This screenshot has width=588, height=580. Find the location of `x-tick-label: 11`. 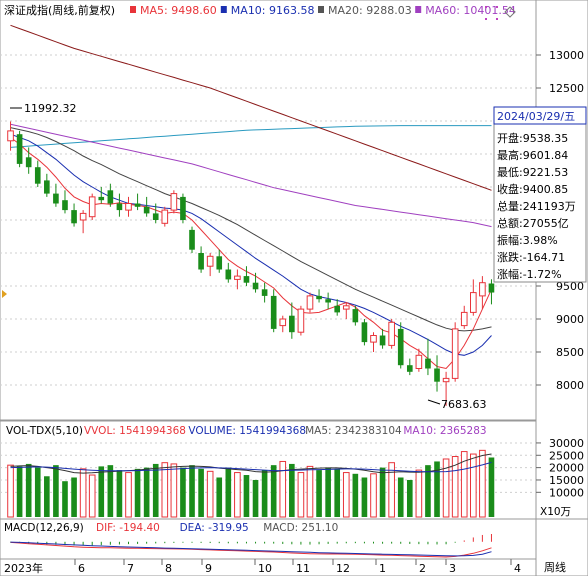

x-tick-label: 11 is located at coordinates (303, 568).